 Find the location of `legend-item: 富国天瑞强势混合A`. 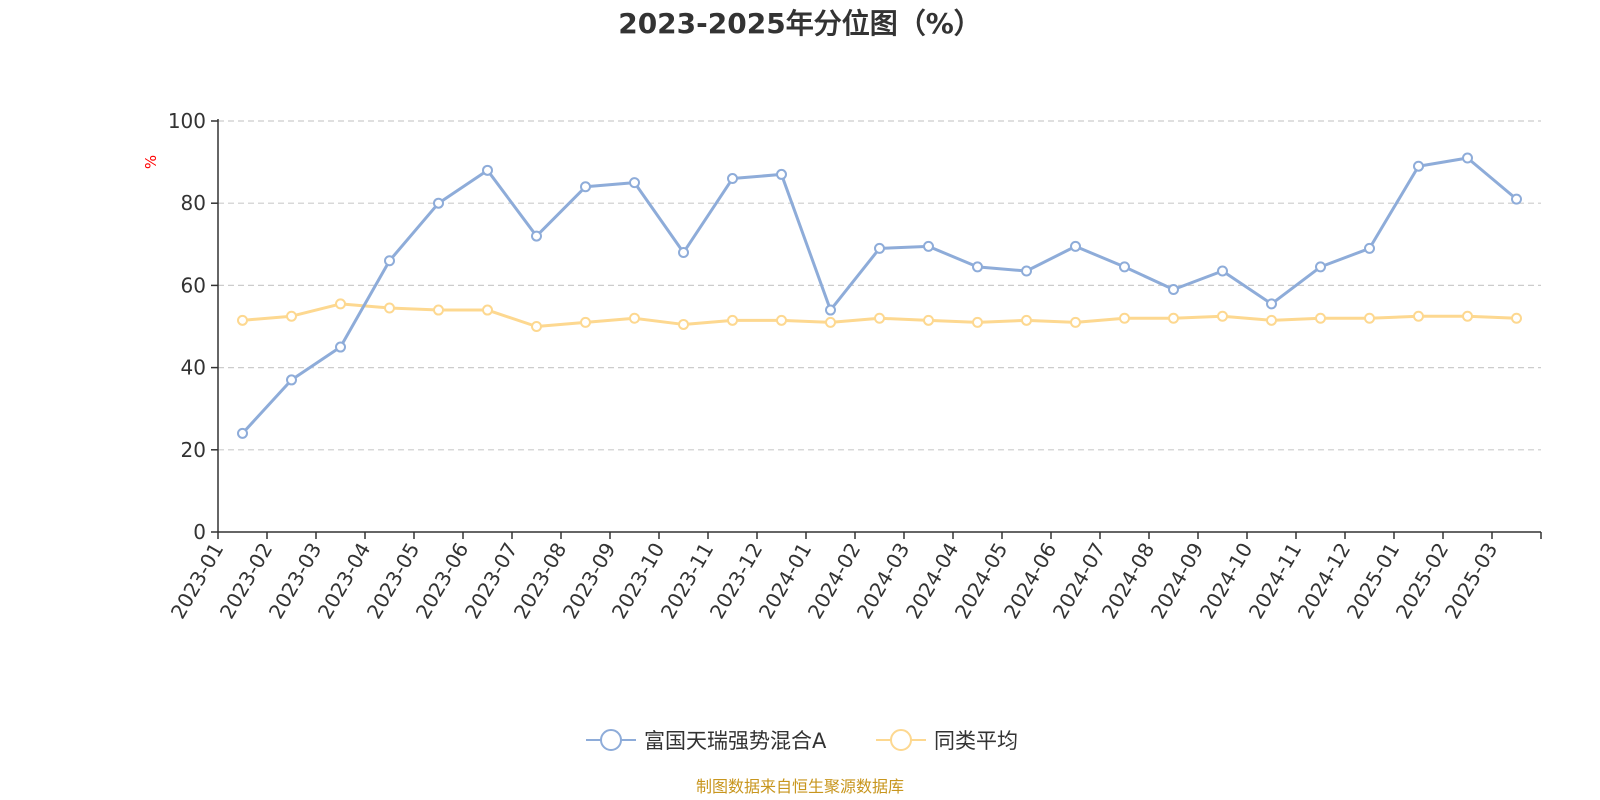

legend-item: 富国天瑞强势混合A is located at coordinates (706, 741).